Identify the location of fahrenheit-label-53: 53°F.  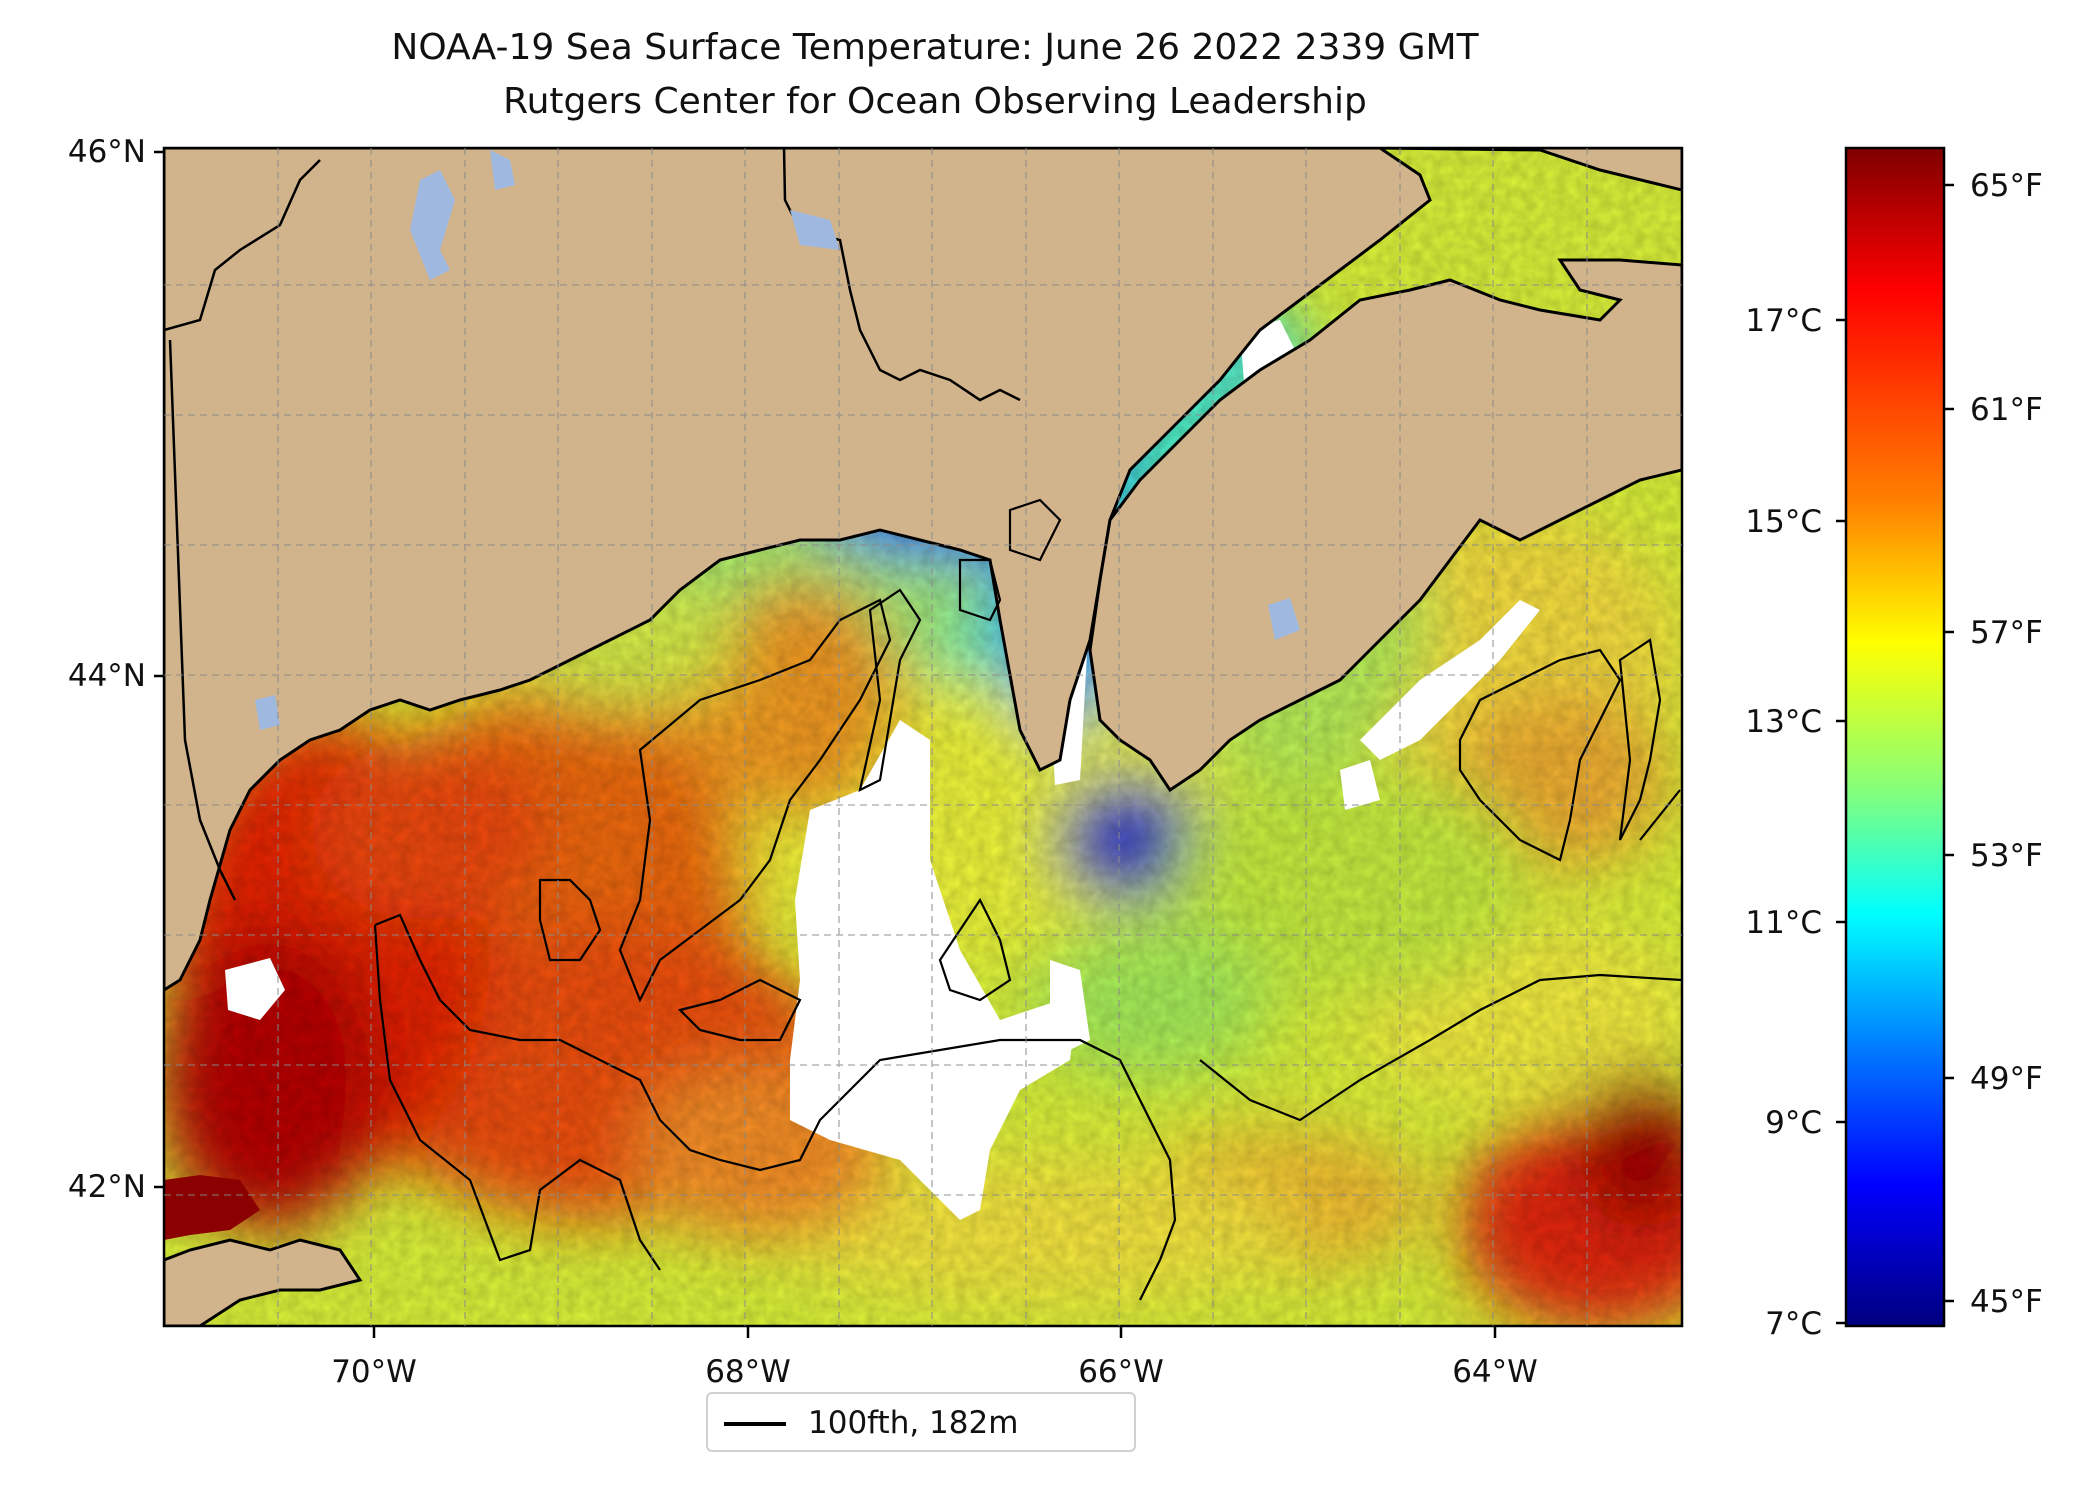
(2006, 856).